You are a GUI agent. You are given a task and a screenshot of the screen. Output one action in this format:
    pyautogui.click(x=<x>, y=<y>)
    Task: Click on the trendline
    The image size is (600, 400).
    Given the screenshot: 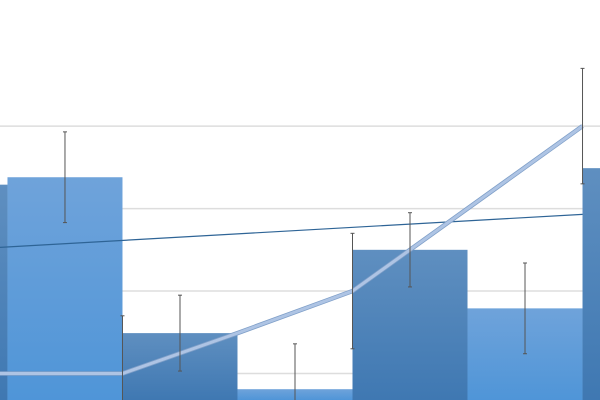 What is the action you would take?
    pyautogui.click(x=291, y=230)
    